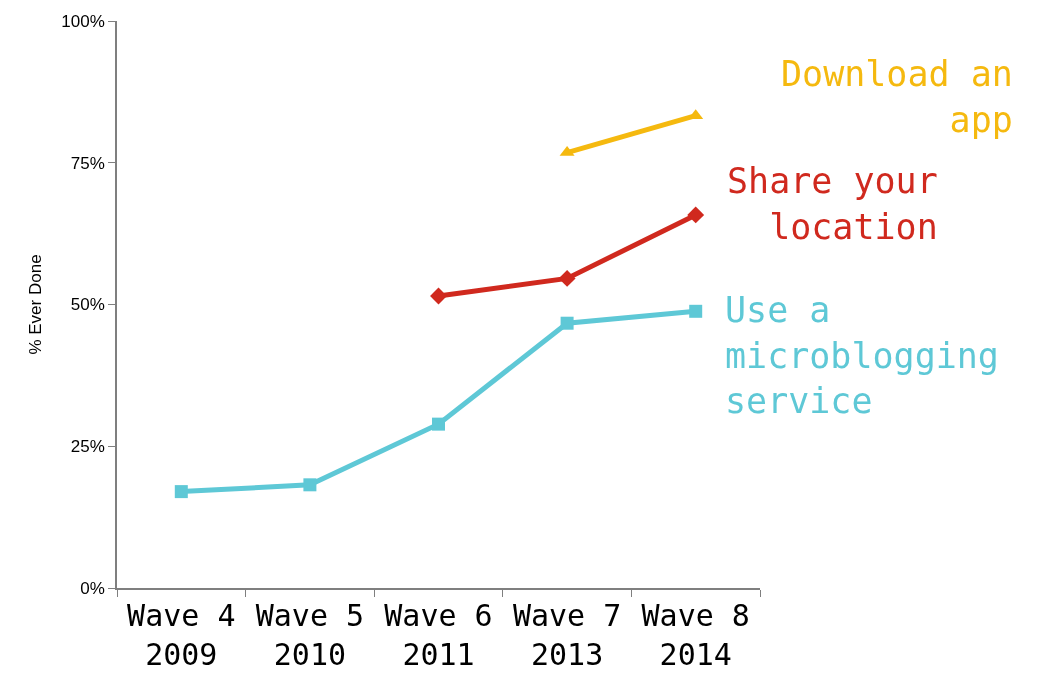 This screenshot has width=1058, height=684. What do you see at coordinates (310, 634) in the screenshot?
I see `x-tick-label: Wave 5 2010` at bounding box center [310, 634].